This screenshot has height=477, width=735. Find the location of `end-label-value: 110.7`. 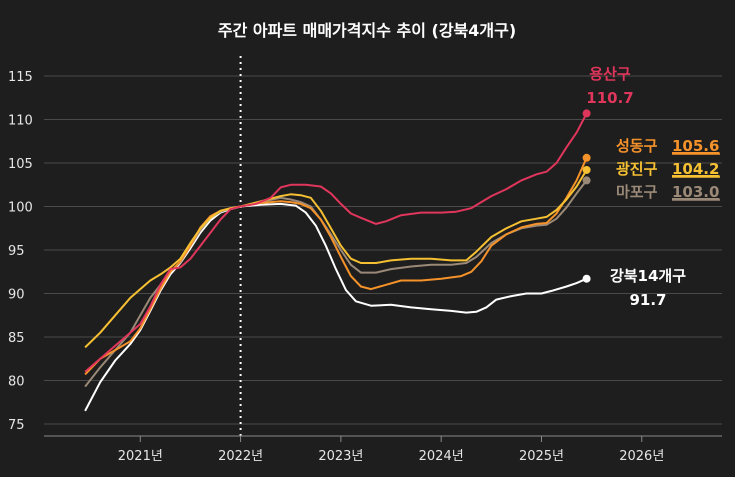

end-label-value: 110.7 is located at coordinates (609, 98).